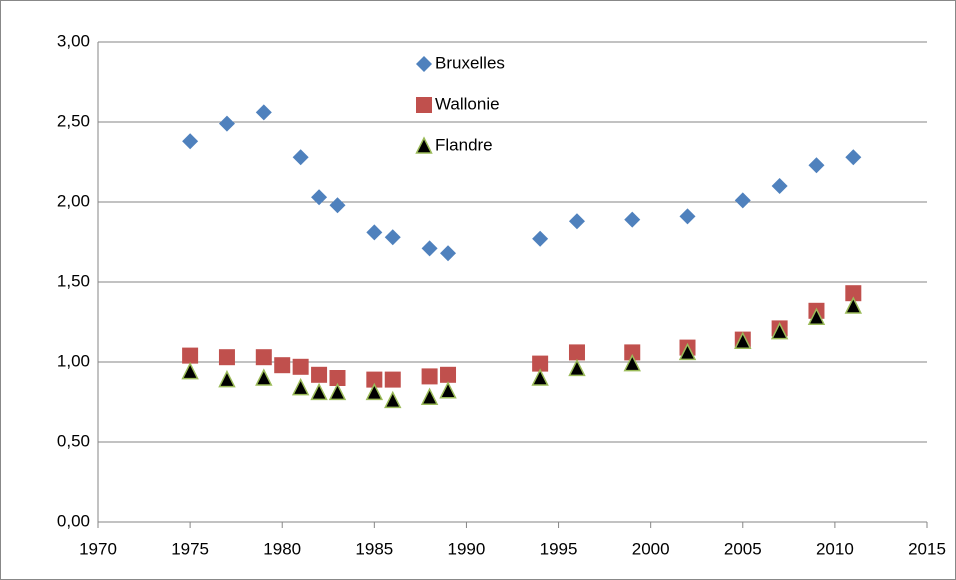 The width and height of the screenshot is (956, 580). What do you see at coordinates (73, 440) in the screenshot?
I see `y-tick-label: 0,50` at bounding box center [73, 440].